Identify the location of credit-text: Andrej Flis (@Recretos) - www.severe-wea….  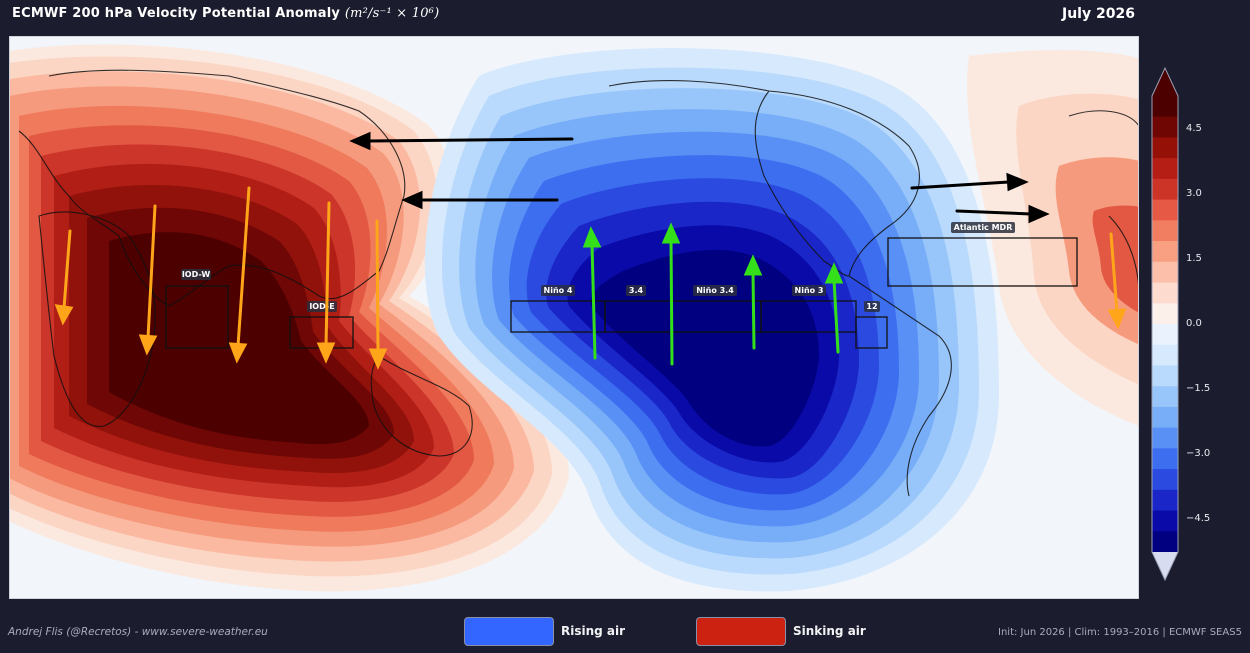
(138, 632).